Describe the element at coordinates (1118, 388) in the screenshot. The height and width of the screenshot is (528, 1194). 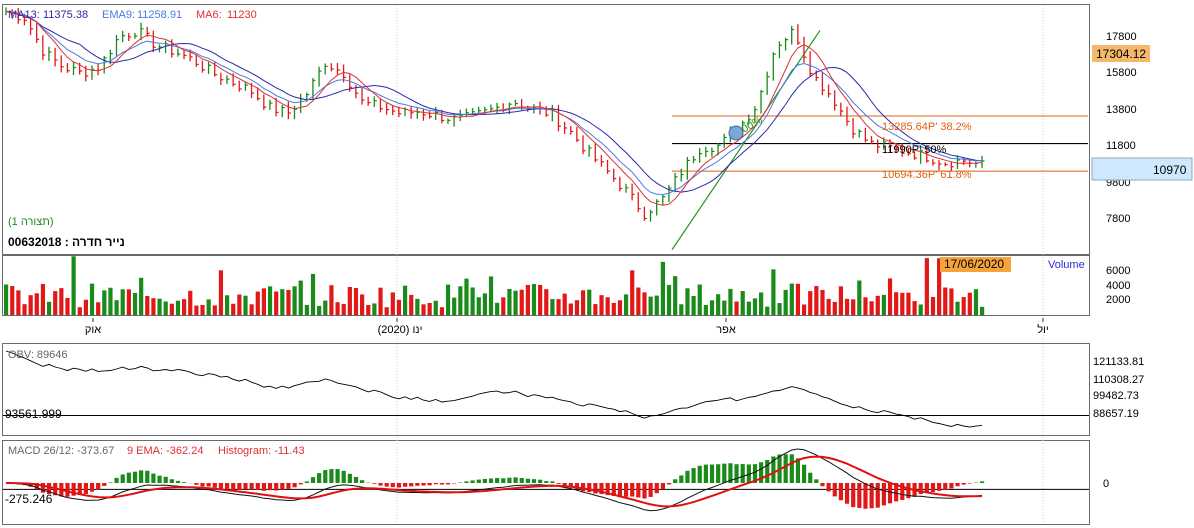
I see `obv-y-axis: 121133.81 110308.27 99482.73 88657.19` at that location.